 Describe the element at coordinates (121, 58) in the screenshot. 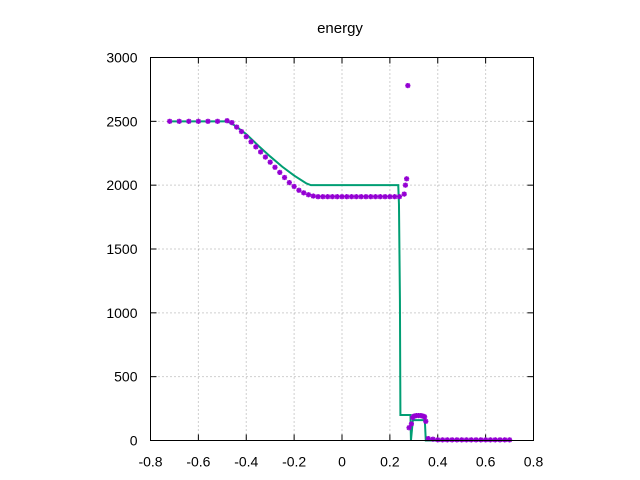

I see `y-tick-label: 3000` at that location.